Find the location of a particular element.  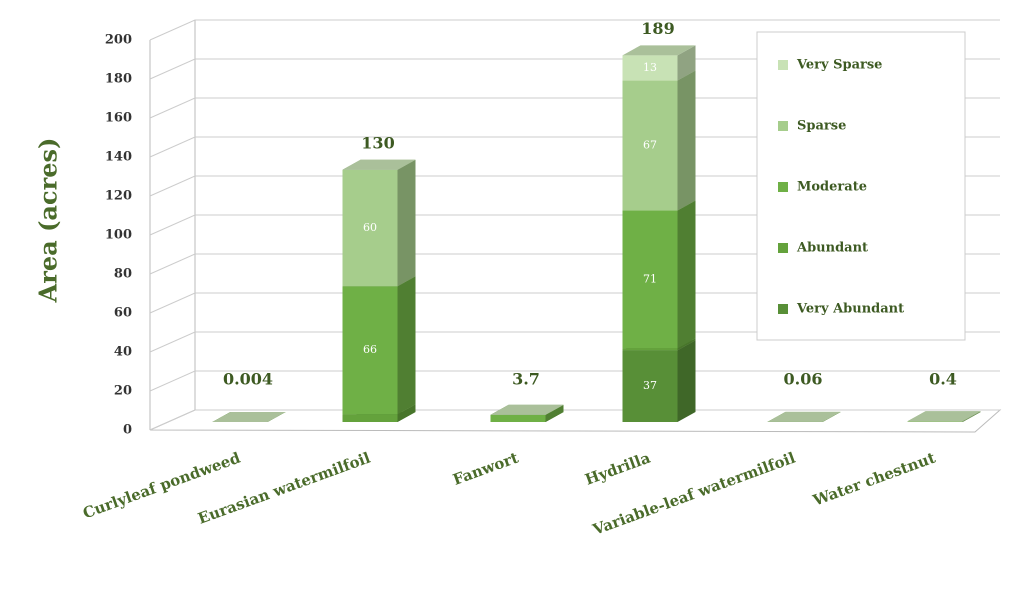

legend-label: Moderate is located at coordinates (832, 187).